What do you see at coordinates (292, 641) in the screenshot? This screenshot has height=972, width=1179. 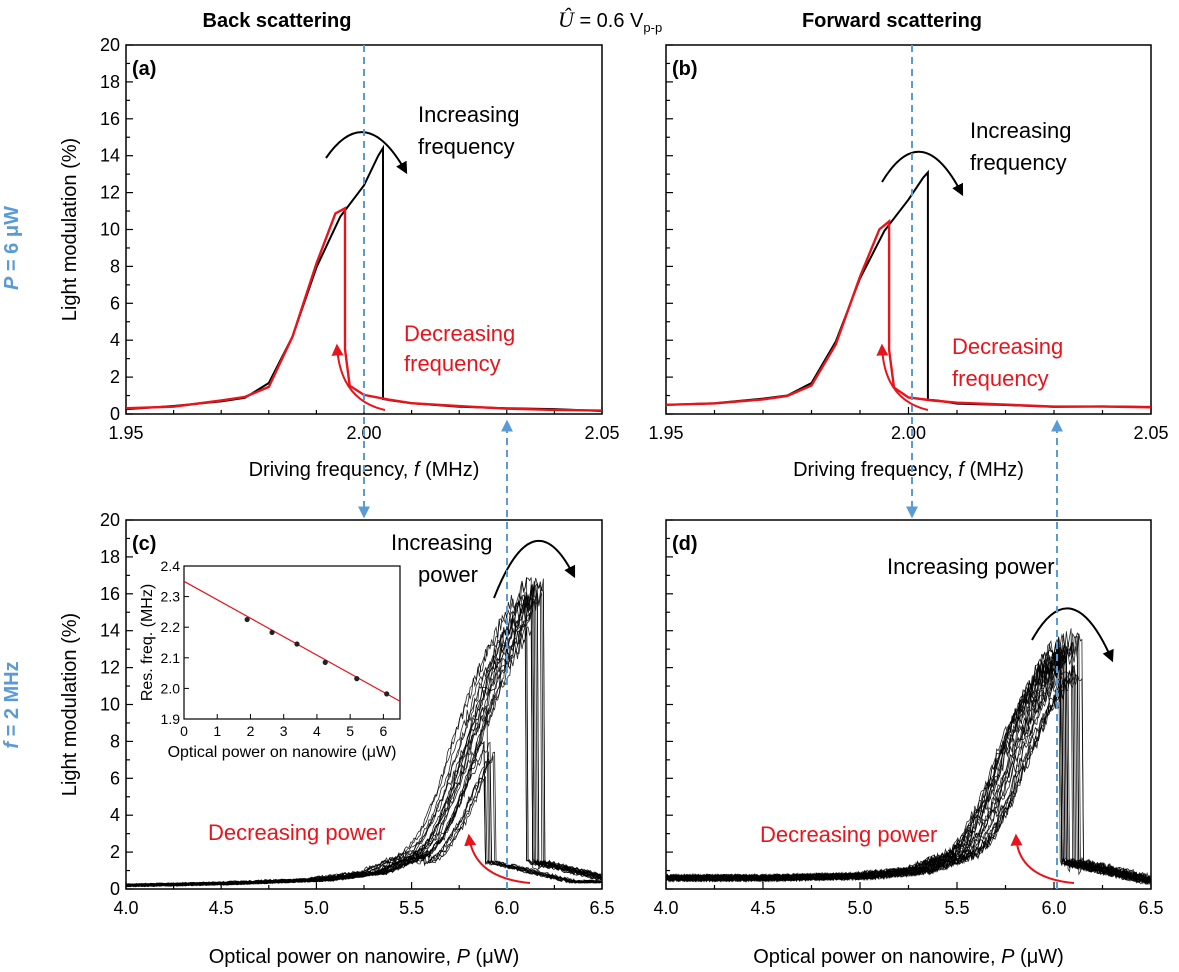 I see `inset-fit-line` at bounding box center [292, 641].